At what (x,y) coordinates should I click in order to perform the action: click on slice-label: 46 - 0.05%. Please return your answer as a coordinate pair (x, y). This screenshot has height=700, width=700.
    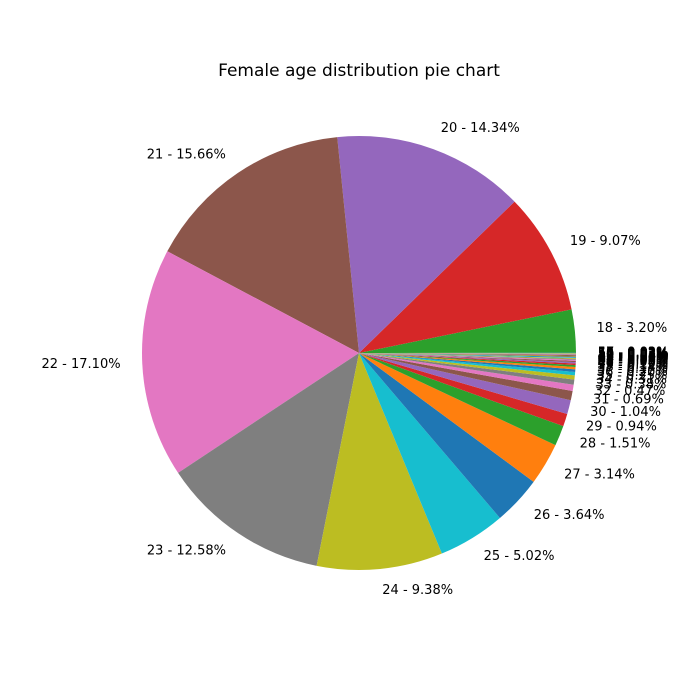
    Looking at the image, I should click on (633, 357).